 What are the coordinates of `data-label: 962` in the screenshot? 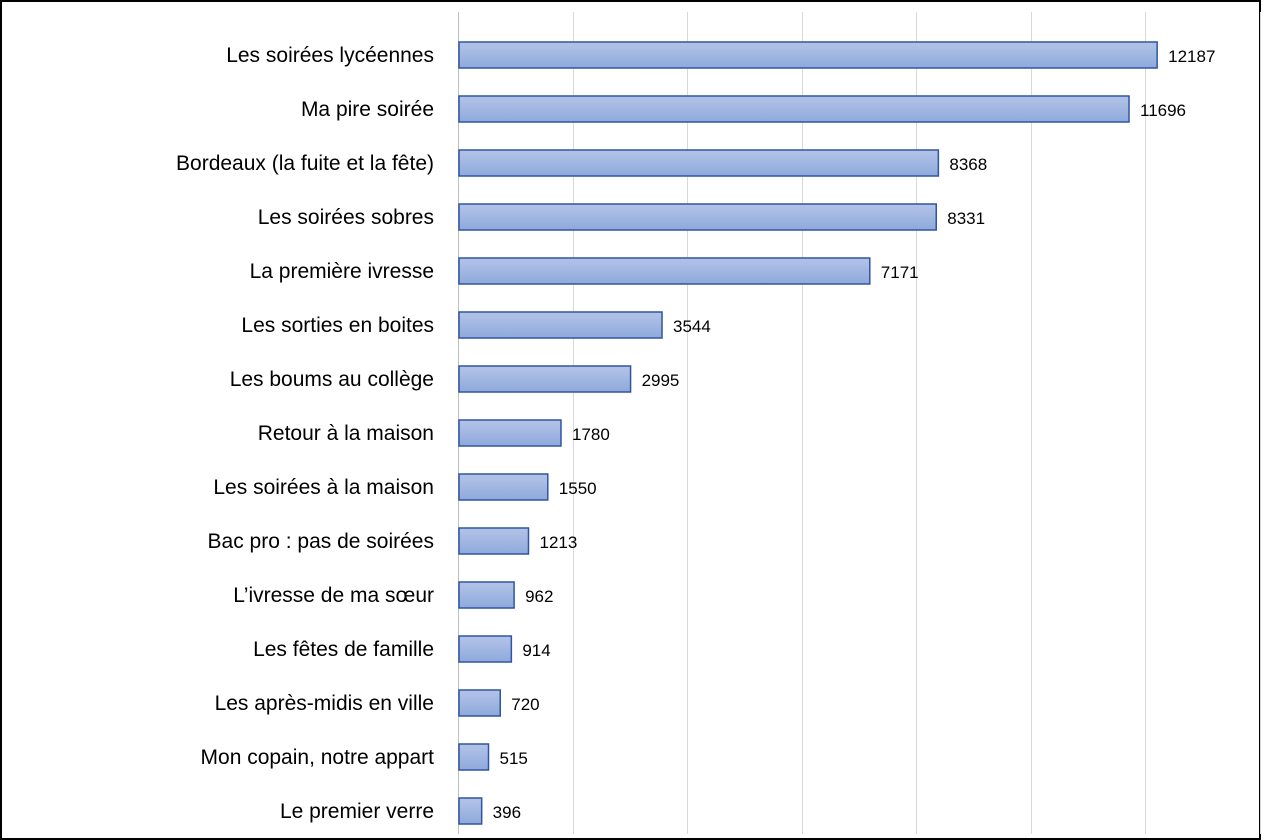 It's located at (539, 596).